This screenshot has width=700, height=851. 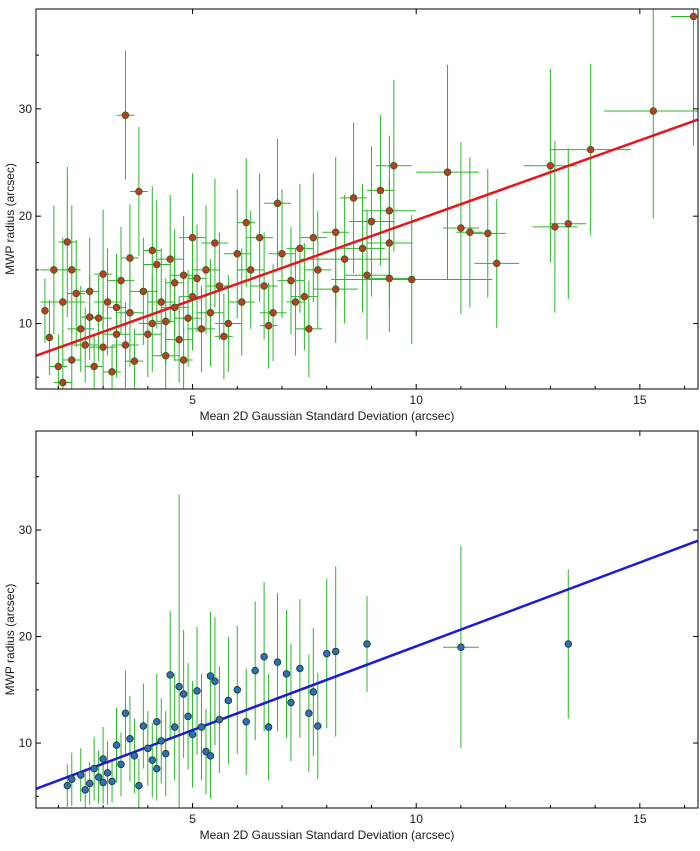 What do you see at coordinates (417, 400) in the screenshot?
I see `x-tick-label: 10` at bounding box center [417, 400].